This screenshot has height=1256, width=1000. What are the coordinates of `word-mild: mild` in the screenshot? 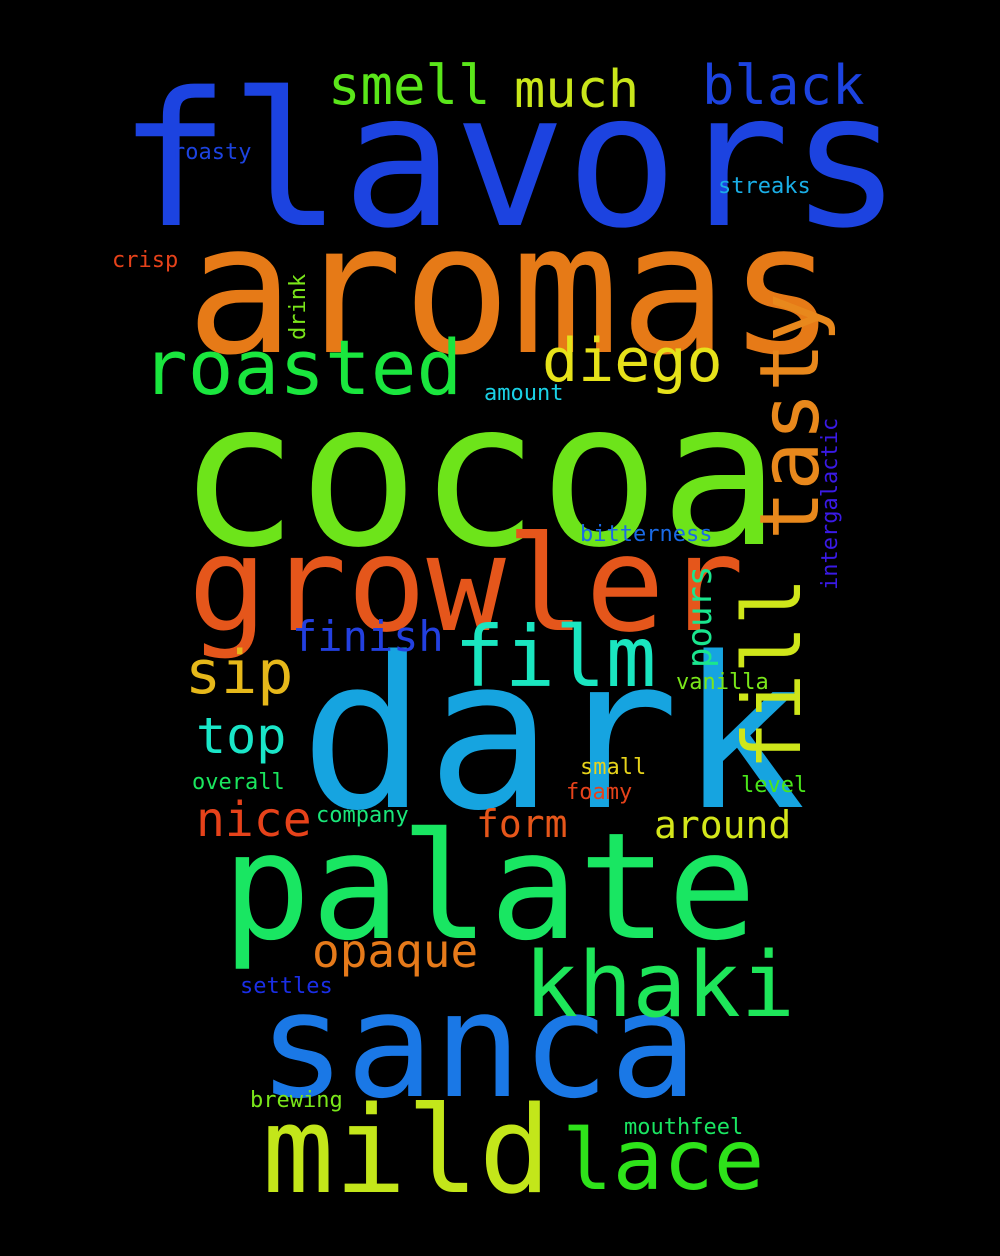 It's located at (406, 1151).